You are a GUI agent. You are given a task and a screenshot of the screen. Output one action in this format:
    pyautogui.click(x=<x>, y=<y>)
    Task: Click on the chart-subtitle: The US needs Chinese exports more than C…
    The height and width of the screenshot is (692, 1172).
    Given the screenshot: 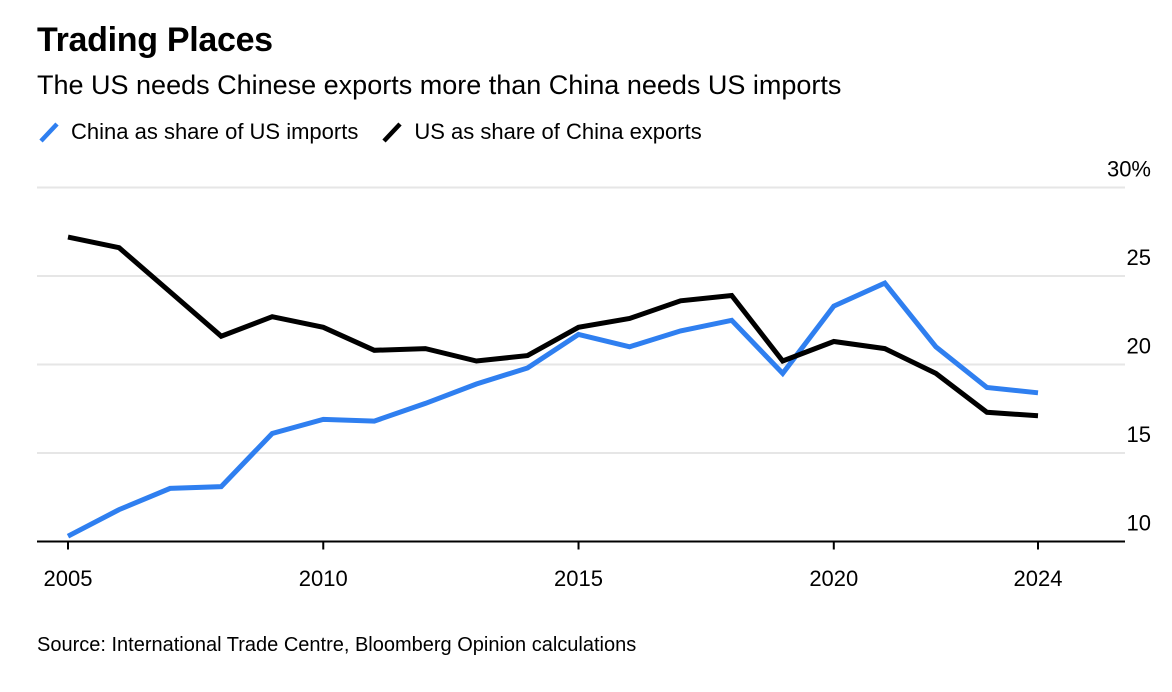 What is the action you would take?
    pyautogui.click(x=439, y=85)
    